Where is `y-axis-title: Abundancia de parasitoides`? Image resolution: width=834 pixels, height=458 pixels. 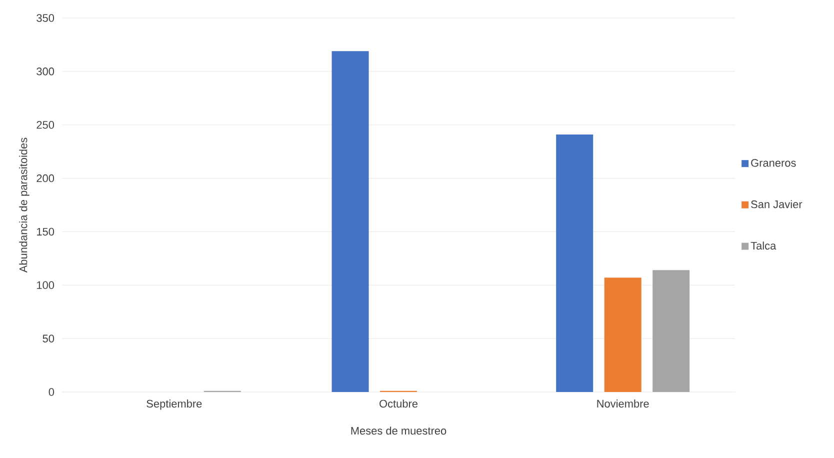
y-axis-title: Abundancia de parasitoides is located at coordinates (24, 205).